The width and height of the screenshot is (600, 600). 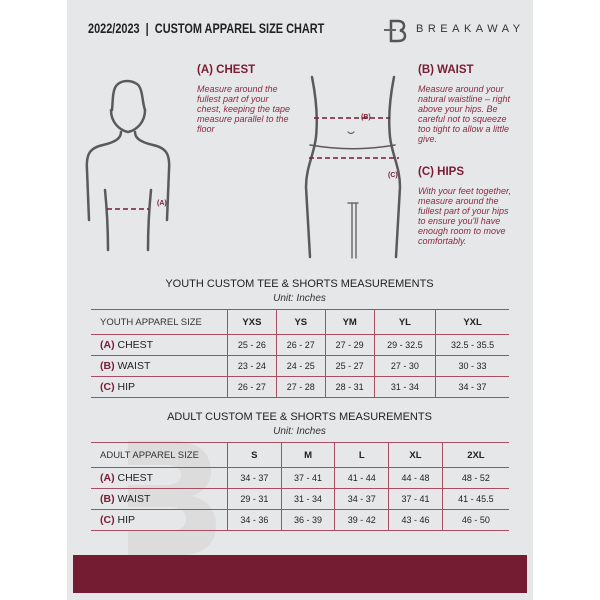 I want to click on measurement-value: 24 - 25, so click(x=300, y=366).